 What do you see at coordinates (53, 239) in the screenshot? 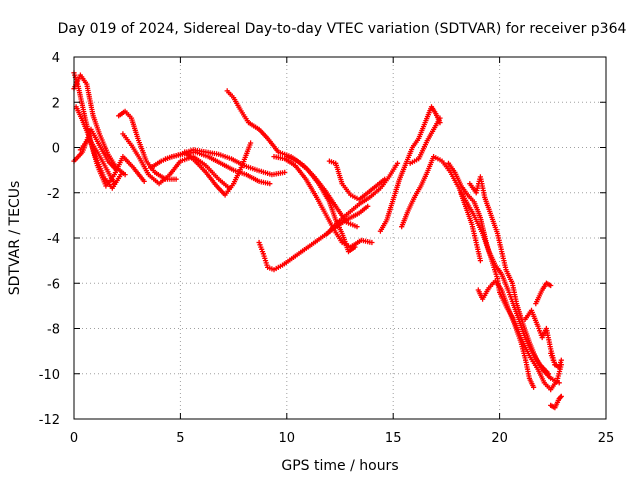
I see `y-tick-label: -4` at bounding box center [53, 239].